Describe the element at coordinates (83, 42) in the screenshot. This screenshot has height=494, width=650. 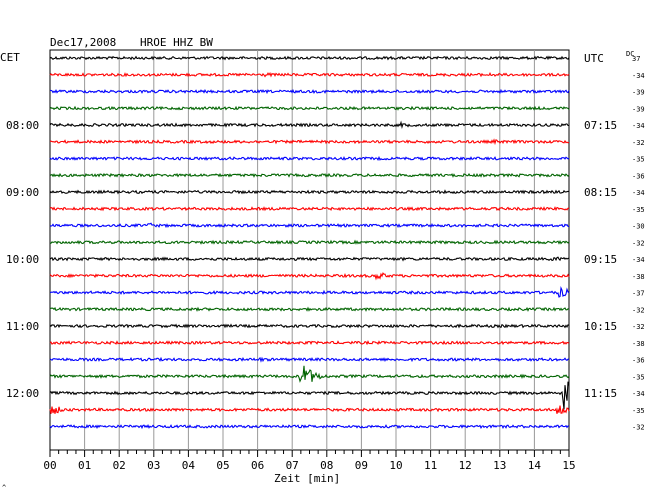
I see `header-date: Dec17,2008` at that location.